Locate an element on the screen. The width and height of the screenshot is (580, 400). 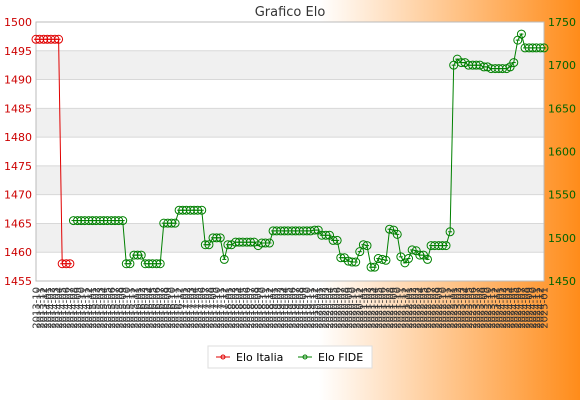
x-axis-tick-label: 2018-11 is located at coordinates (266, 308).